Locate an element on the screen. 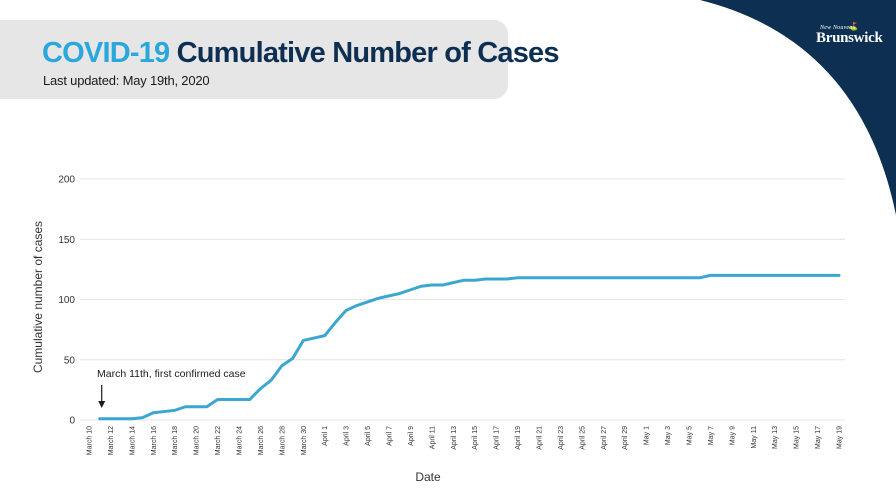  title-main: Cumulative Number of Cases is located at coordinates (368, 53).